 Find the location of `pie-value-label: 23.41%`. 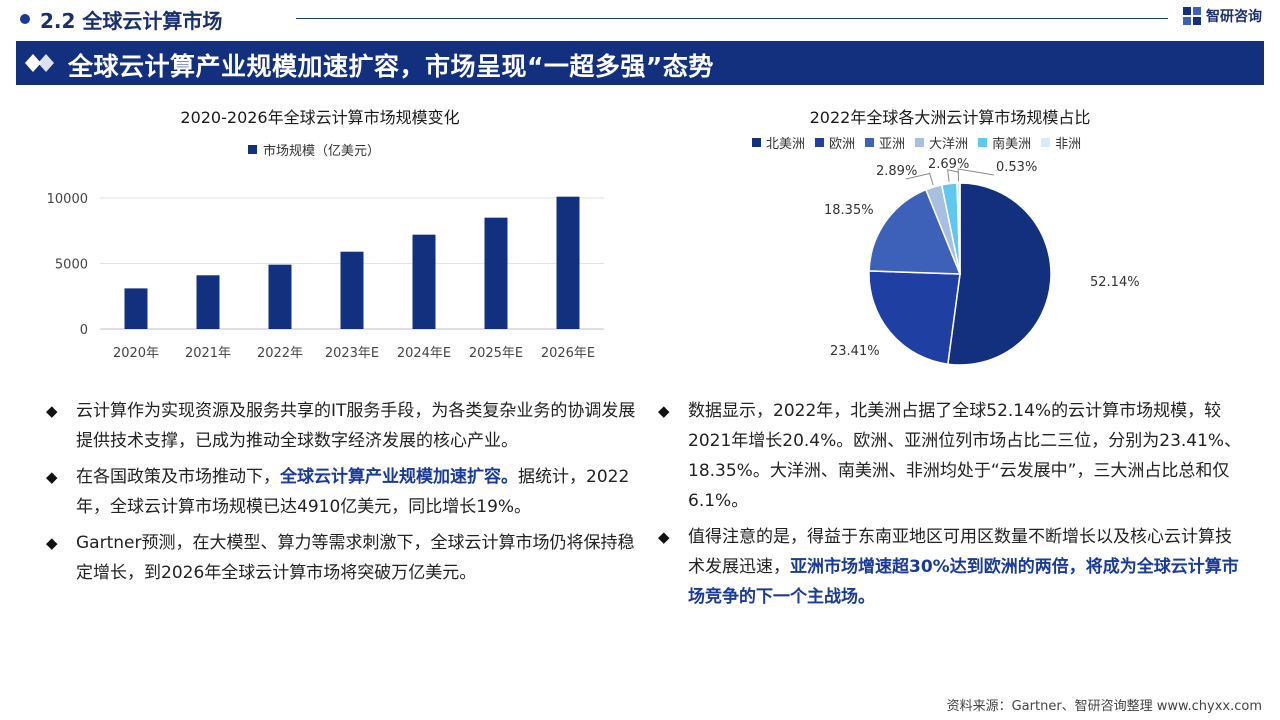

pie-value-label: 23.41% is located at coordinates (855, 351).